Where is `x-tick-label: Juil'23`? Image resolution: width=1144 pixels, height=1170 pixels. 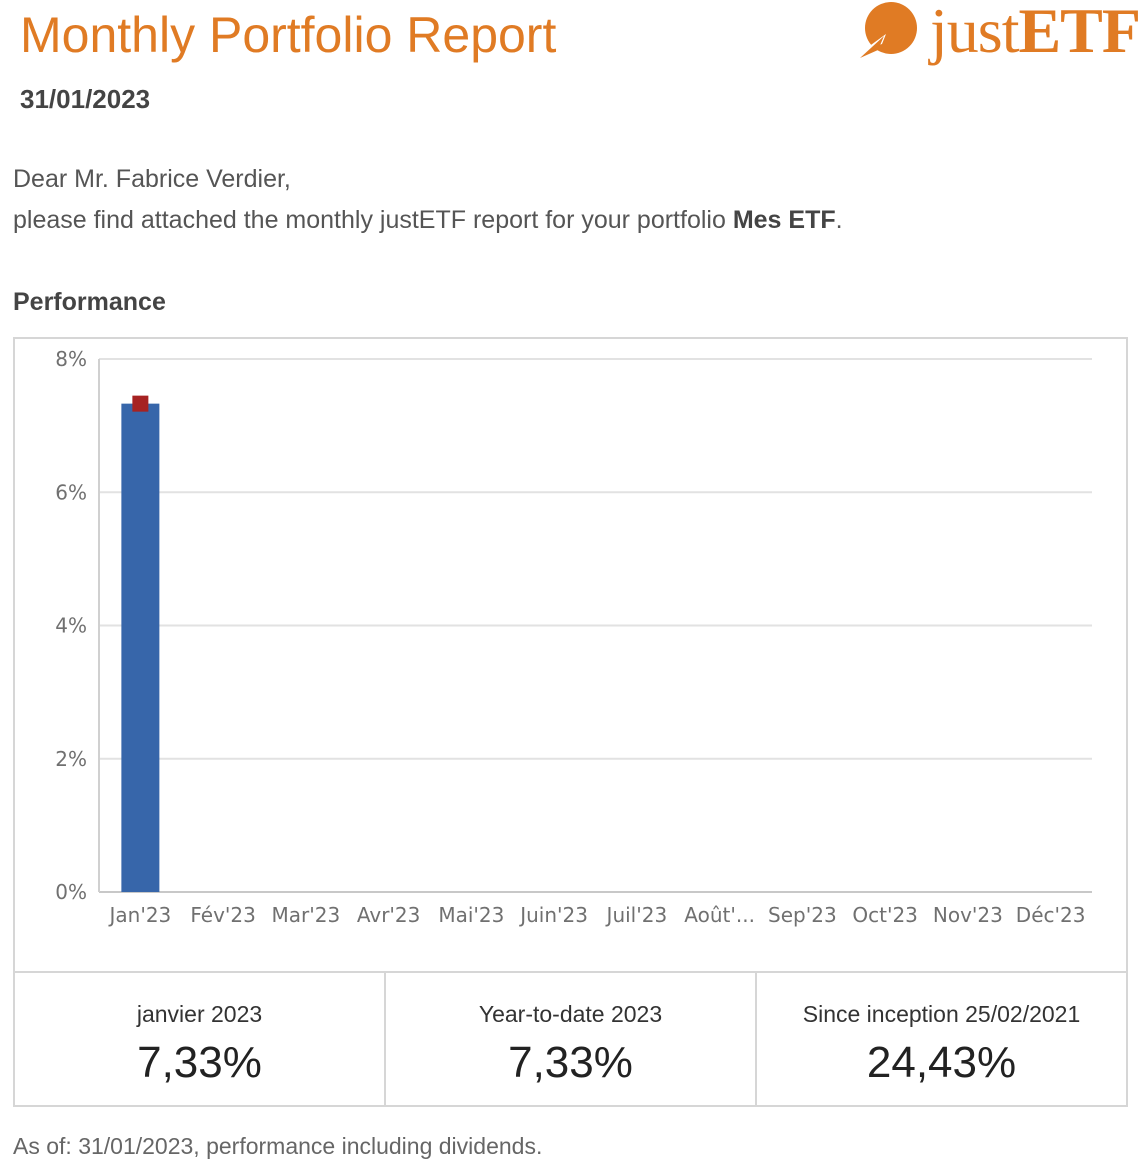 x-tick-label: Juil'23 is located at coordinates (636, 915).